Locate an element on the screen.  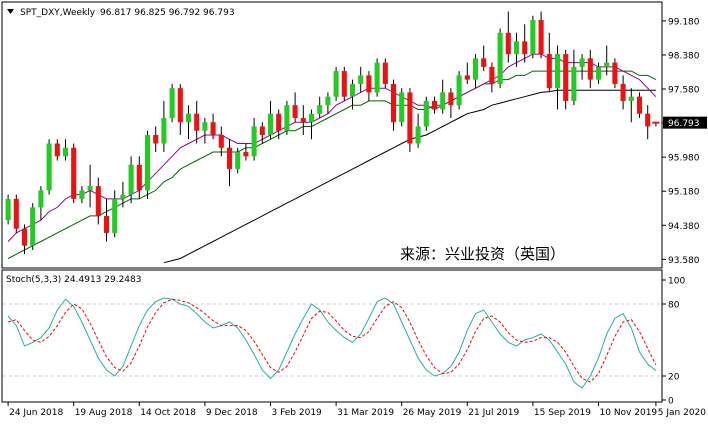
time-tick-label: 26 May 2019 is located at coordinates (432, 413).